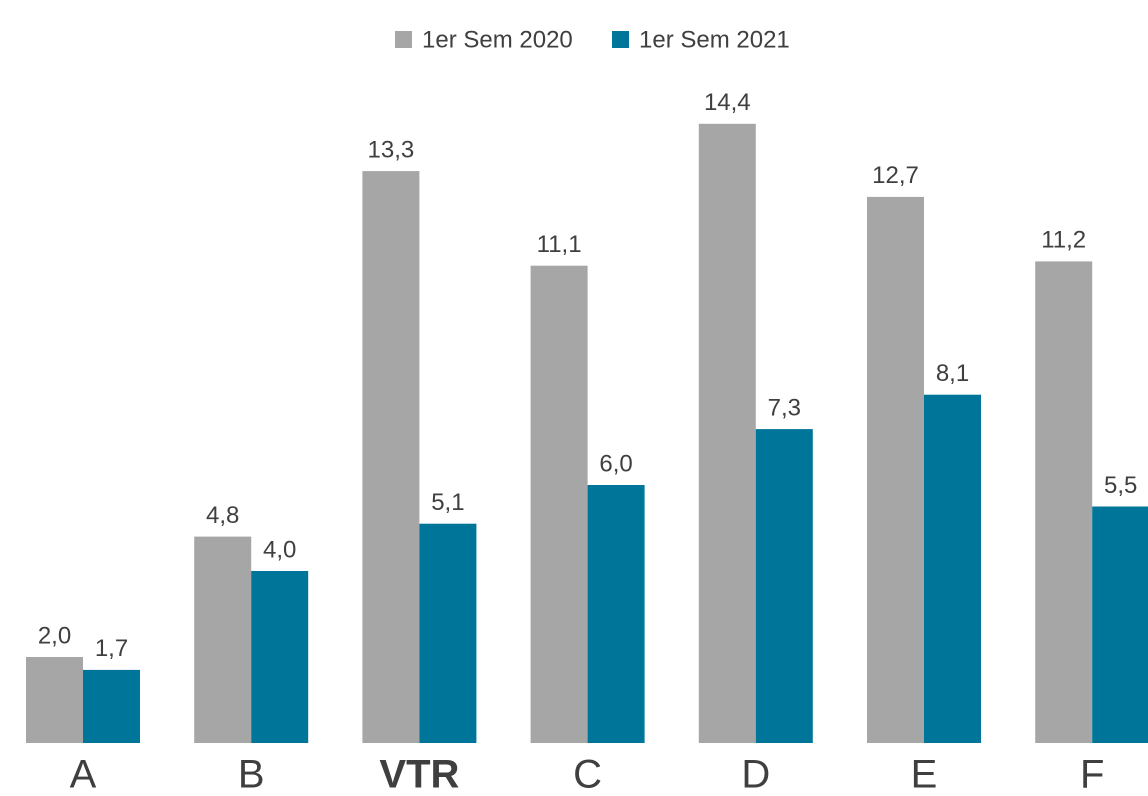  I want to click on value-label: 11,1, so click(559, 244).